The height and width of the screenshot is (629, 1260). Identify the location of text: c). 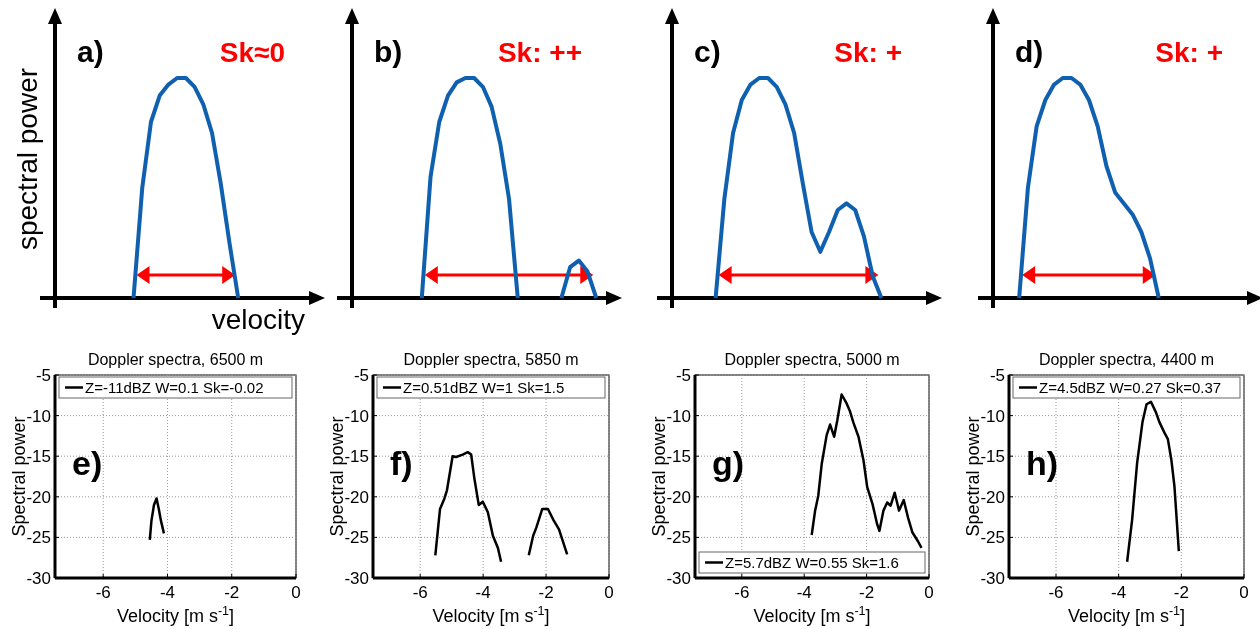
(707, 51).